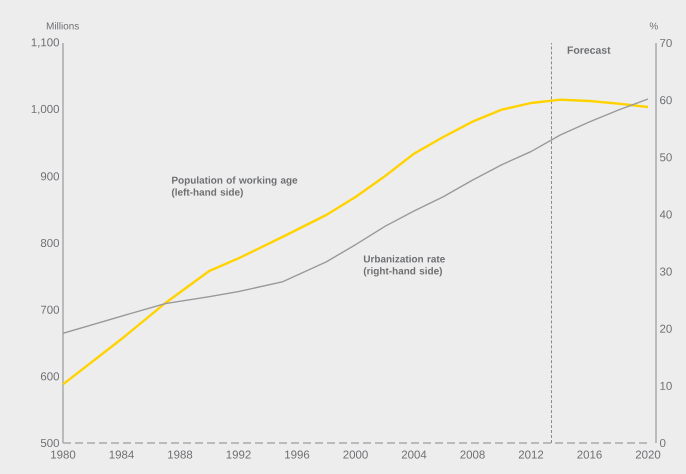  What do you see at coordinates (297, 454) in the screenshot?
I see `x-tick-label: 1996` at bounding box center [297, 454].